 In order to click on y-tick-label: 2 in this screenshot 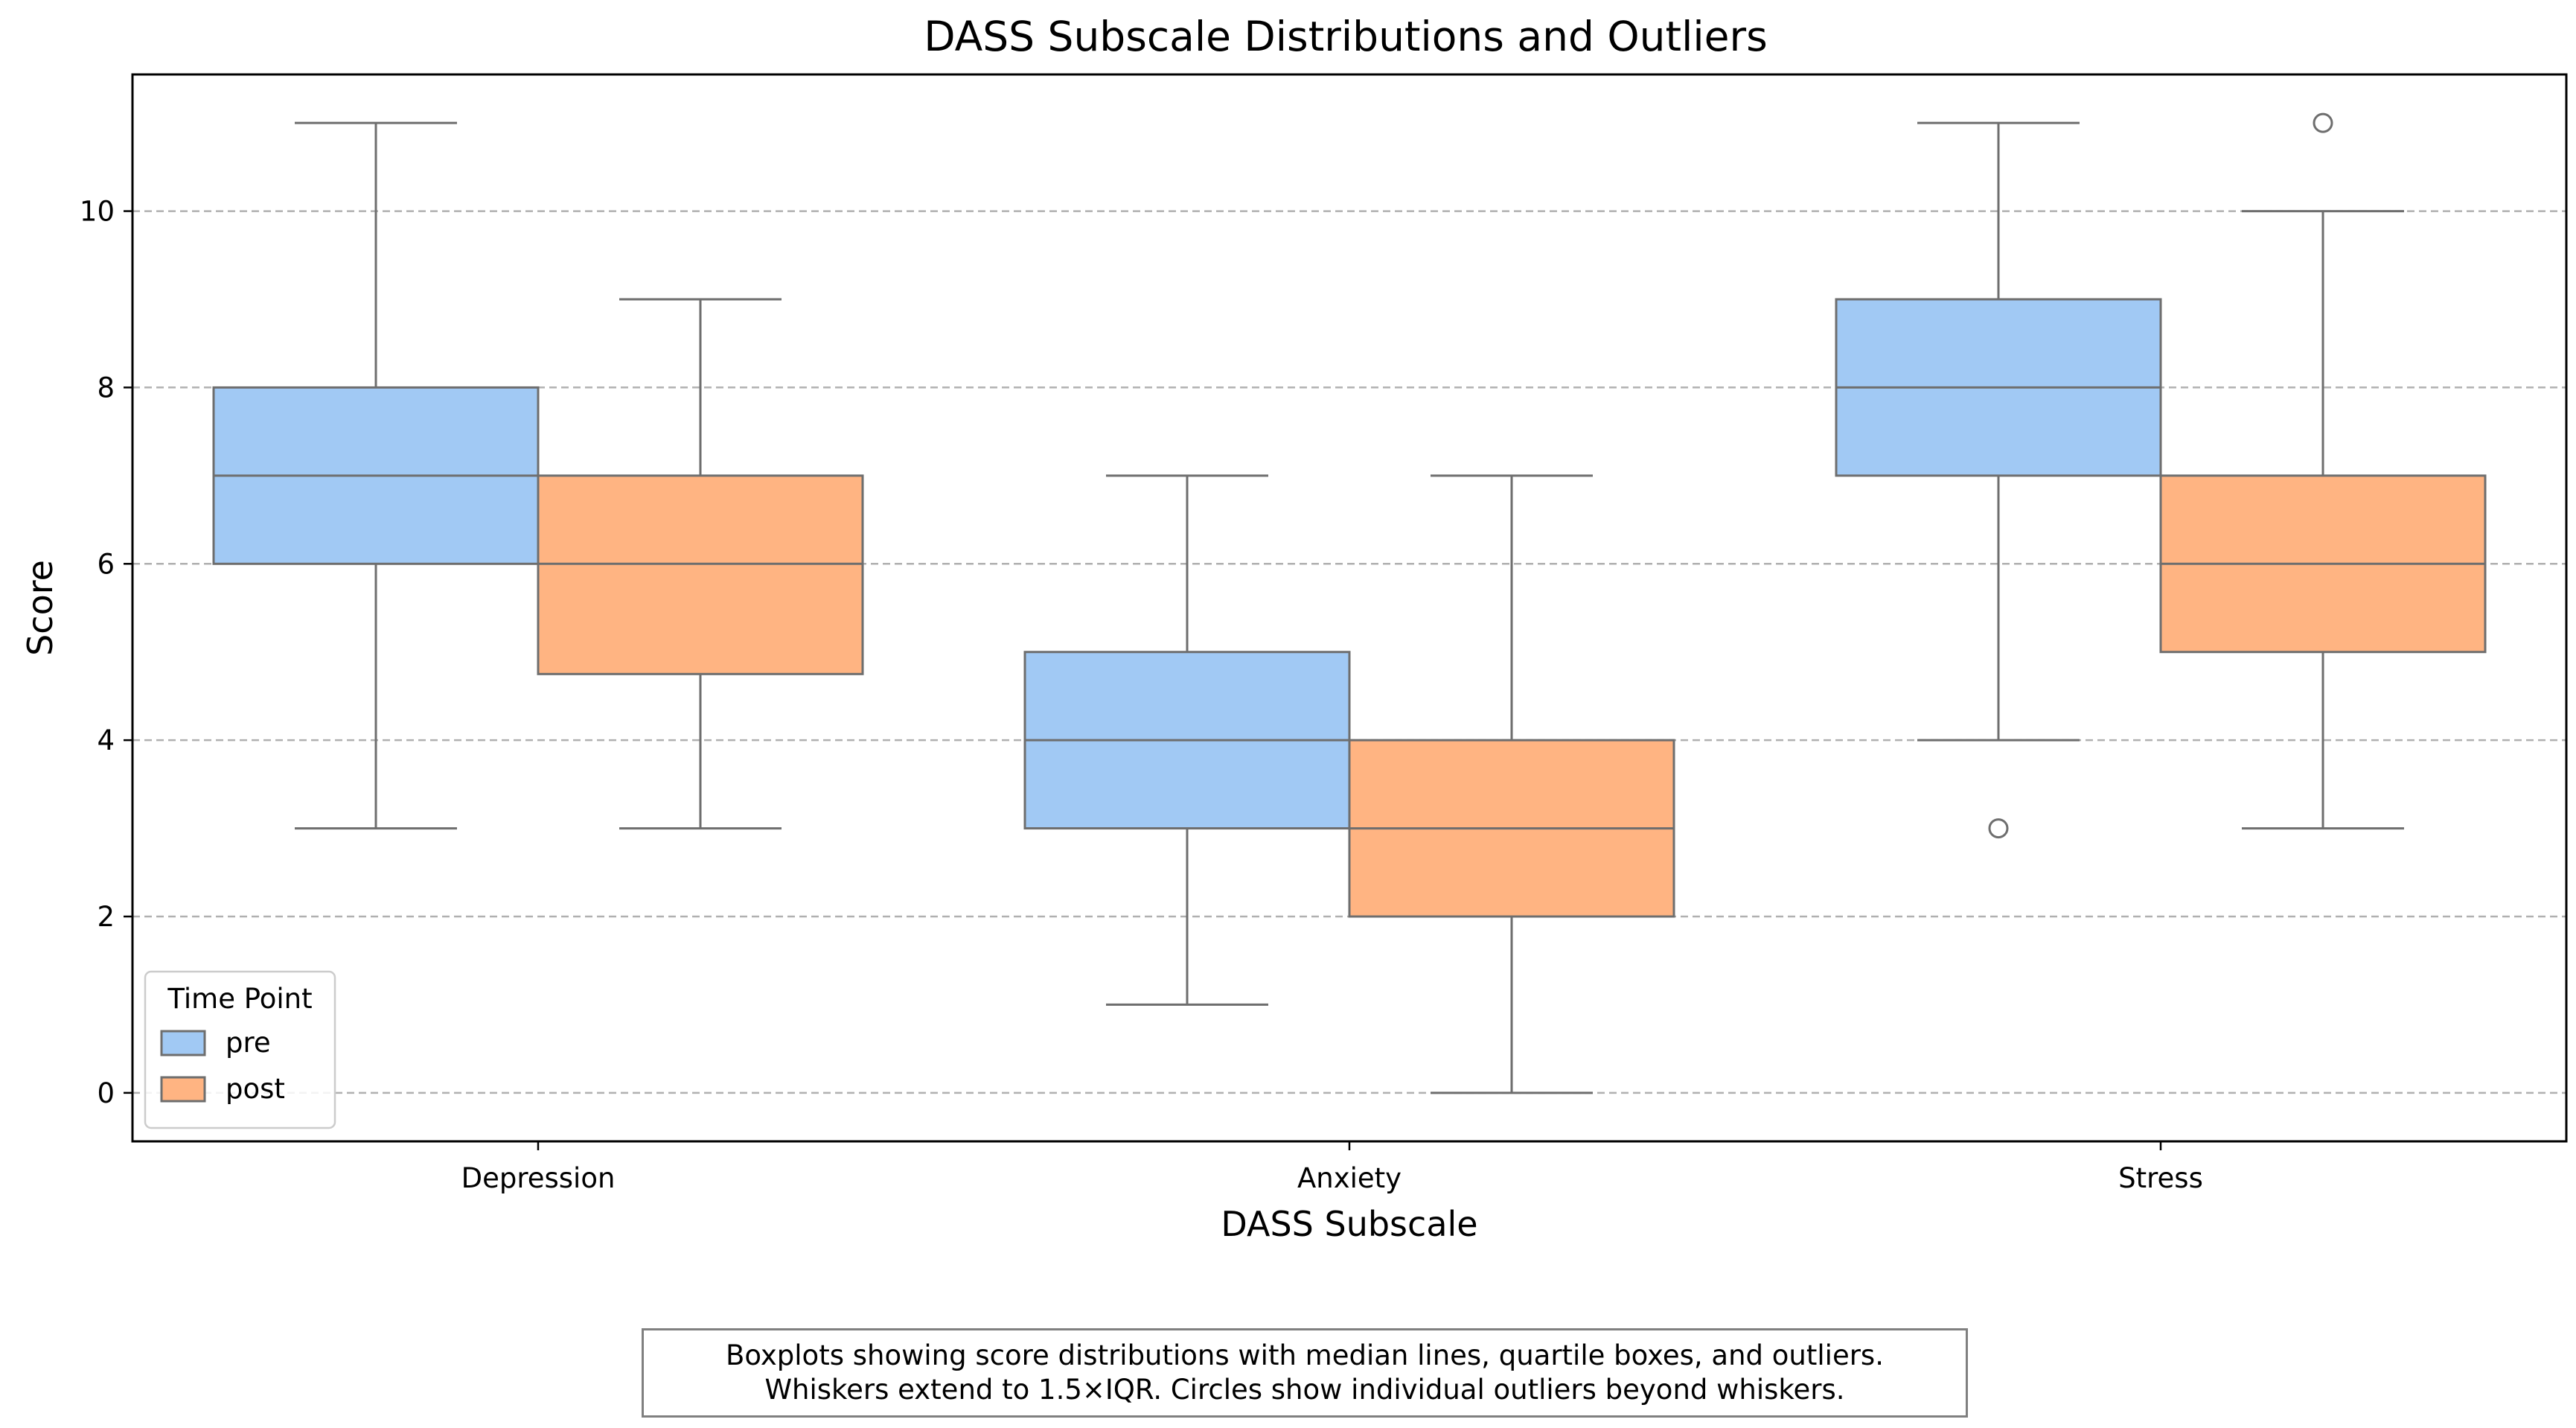, I will do `click(106, 917)`.